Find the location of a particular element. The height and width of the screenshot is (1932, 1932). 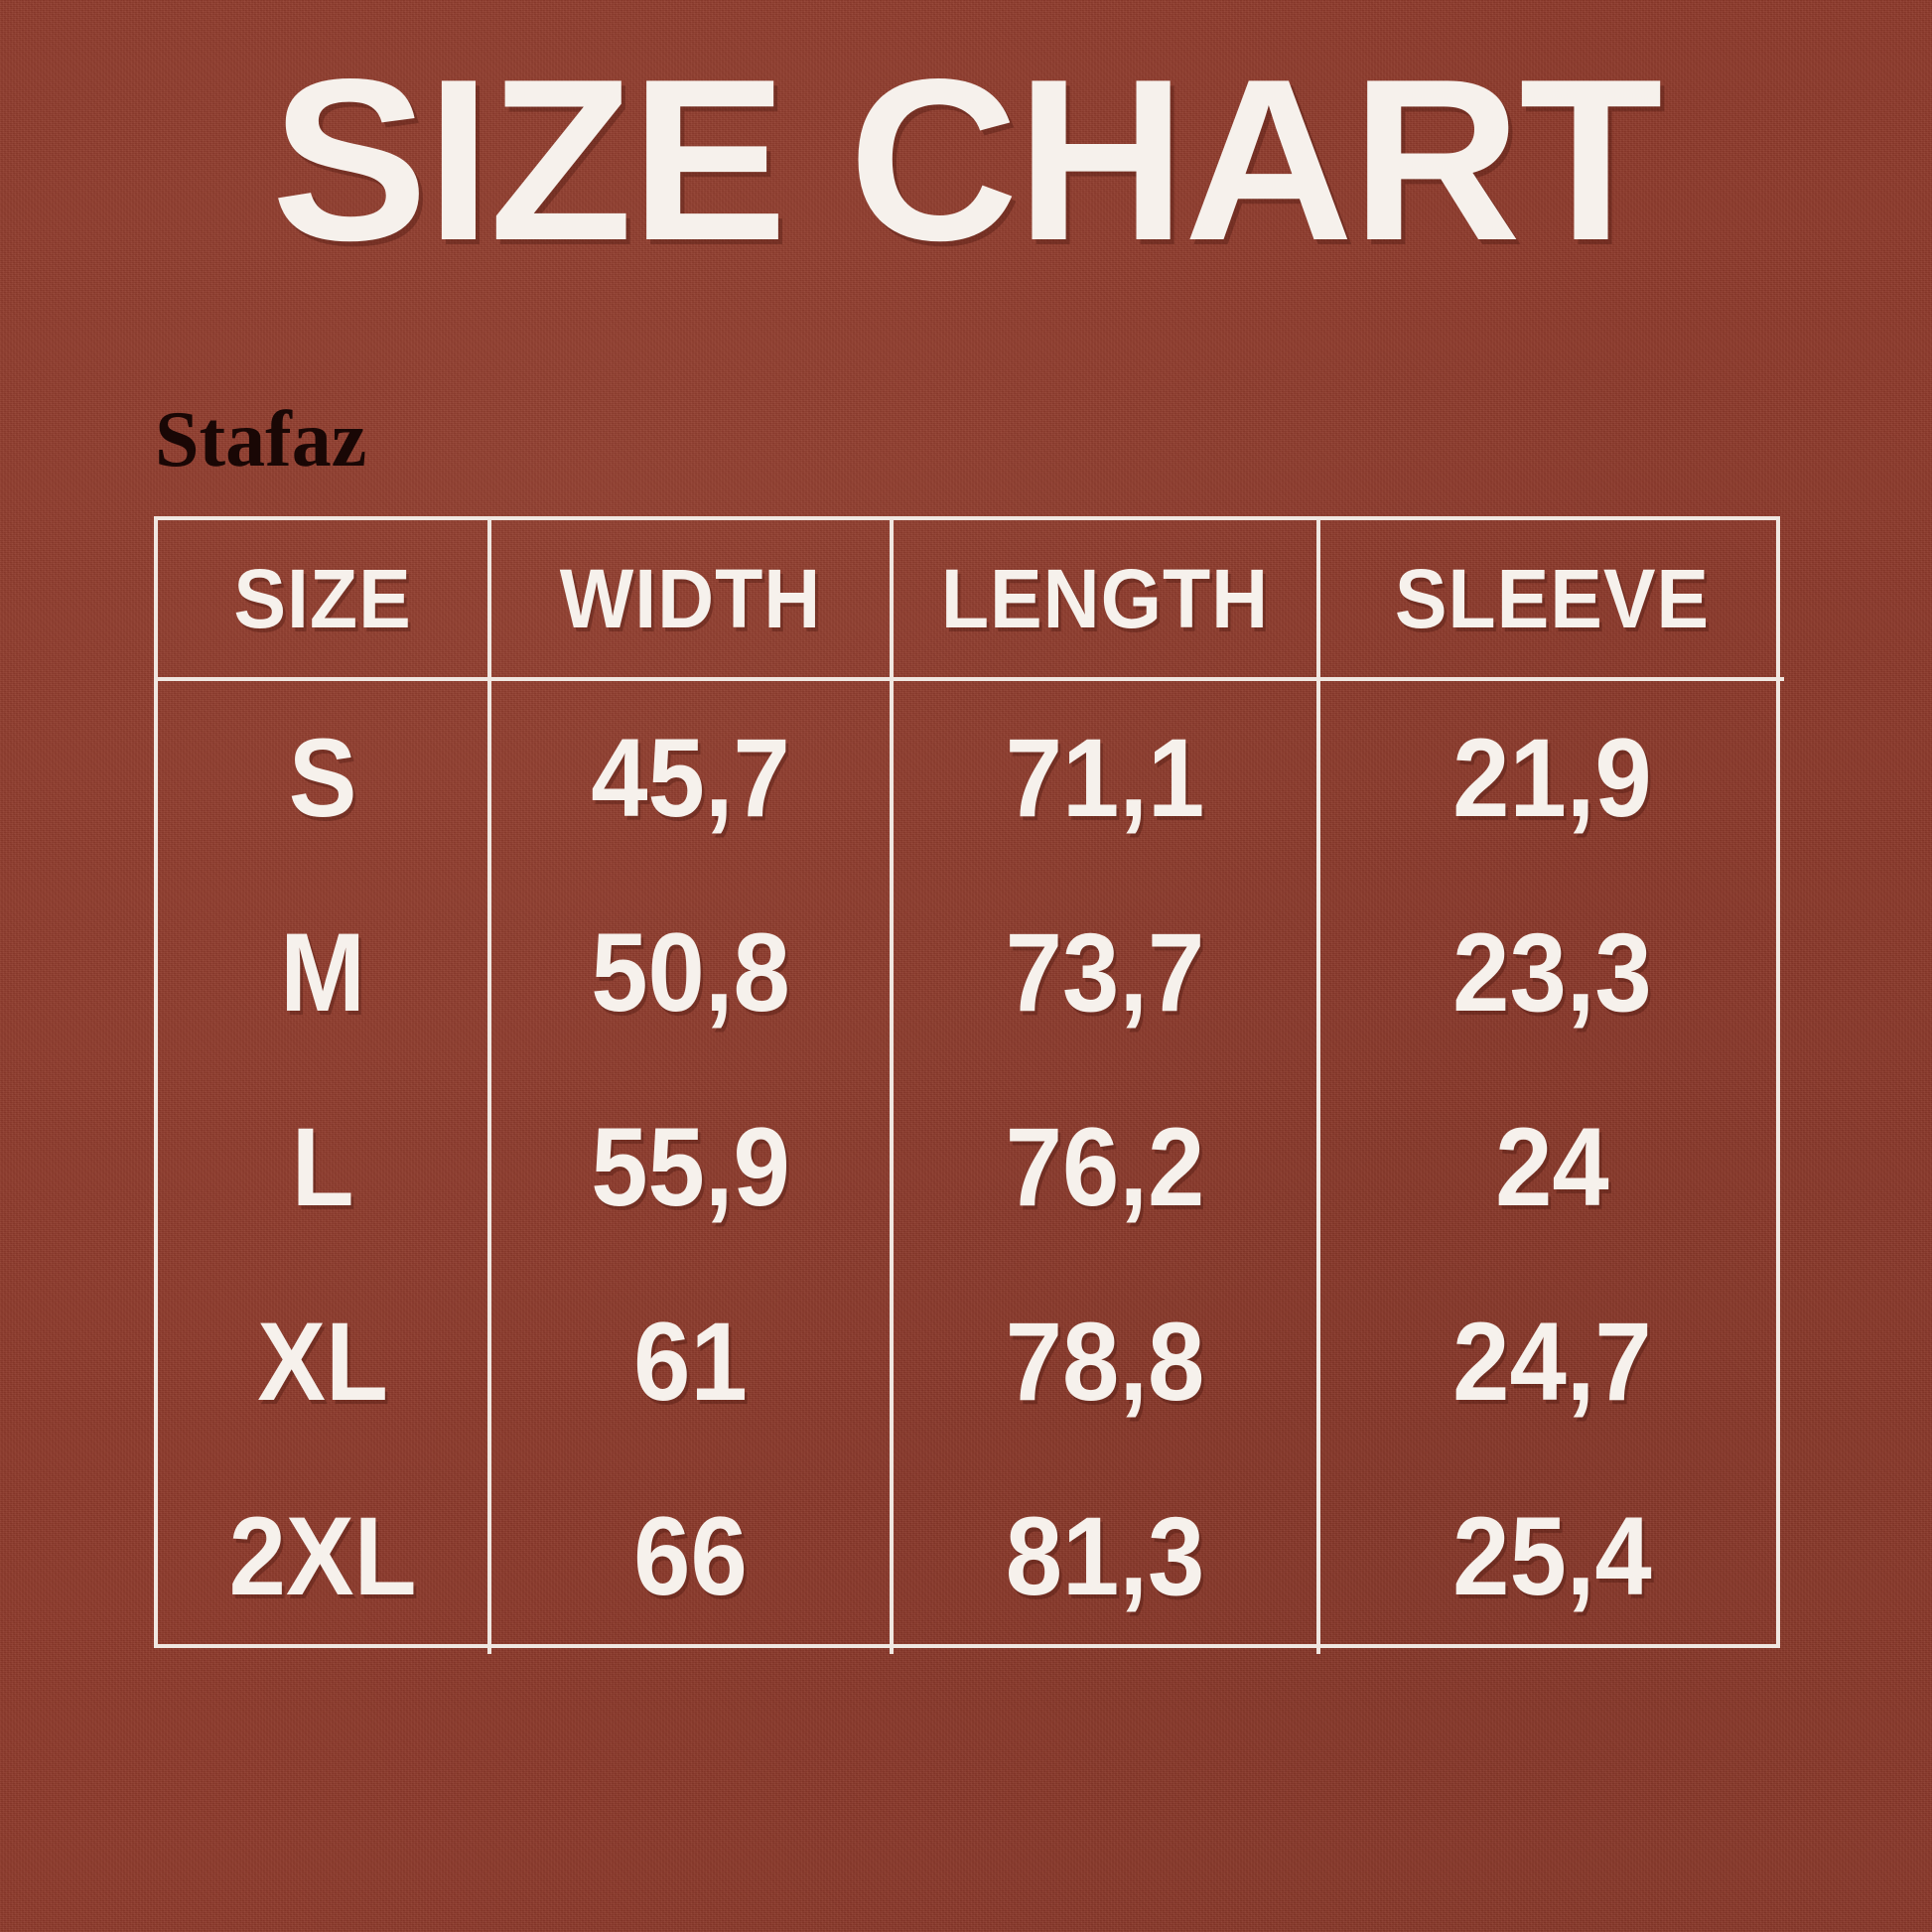

cell-sleeve: 24,7 is located at coordinates (1552, 1362).